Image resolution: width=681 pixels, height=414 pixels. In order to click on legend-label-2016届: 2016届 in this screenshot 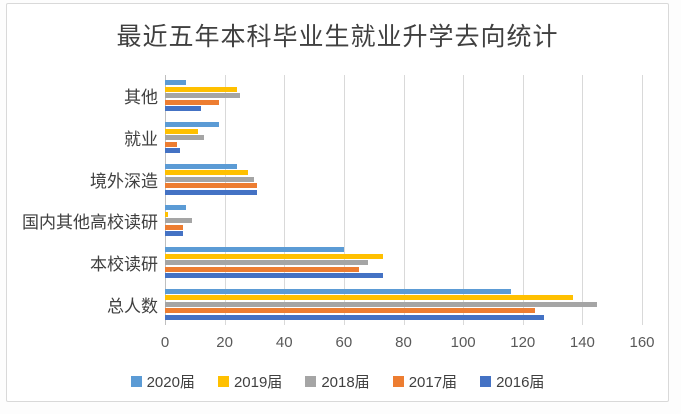, I will do `click(520, 382)`.